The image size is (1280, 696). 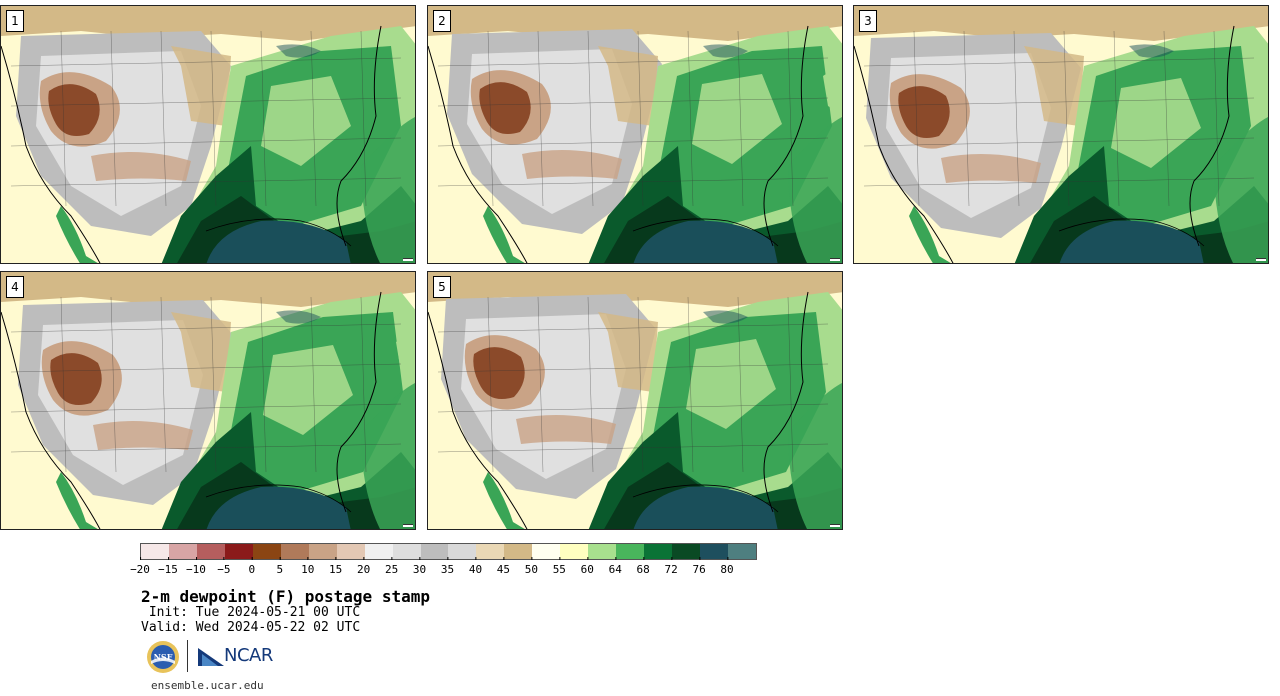 I want to click on panel-5: 5, so click(x=635, y=400).